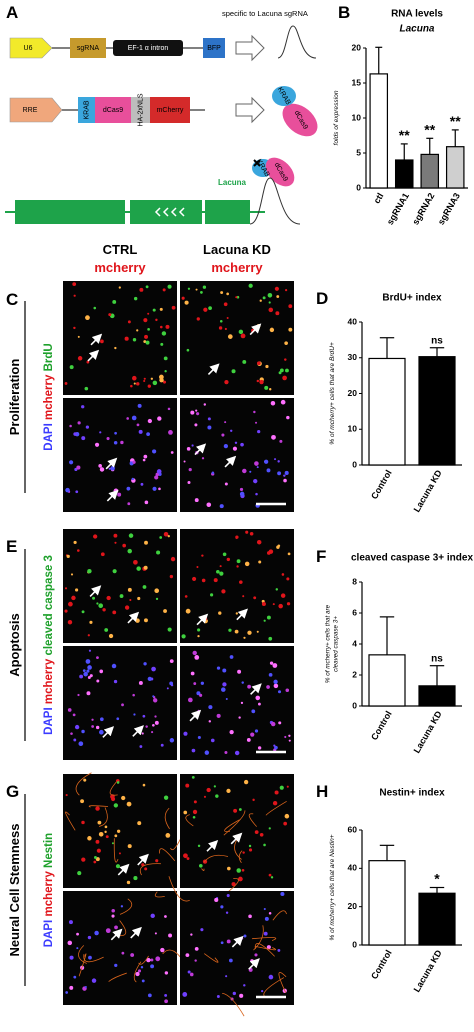 This screenshot has width=474, height=1032. Describe the element at coordinates (354, 705) in the screenshot. I see `y-tick-label: 0` at that location.